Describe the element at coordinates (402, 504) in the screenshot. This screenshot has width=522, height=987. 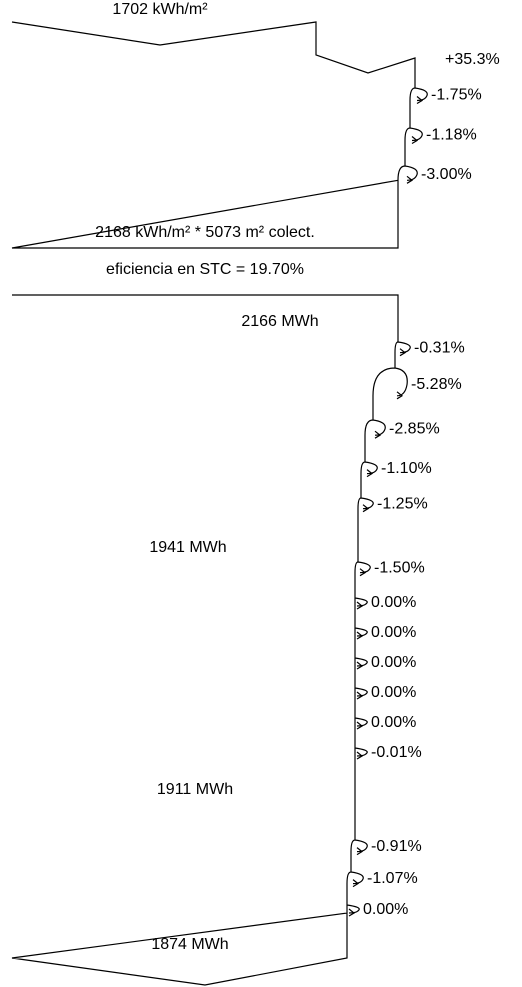
I see `loss-label: -1.25%` at that location.